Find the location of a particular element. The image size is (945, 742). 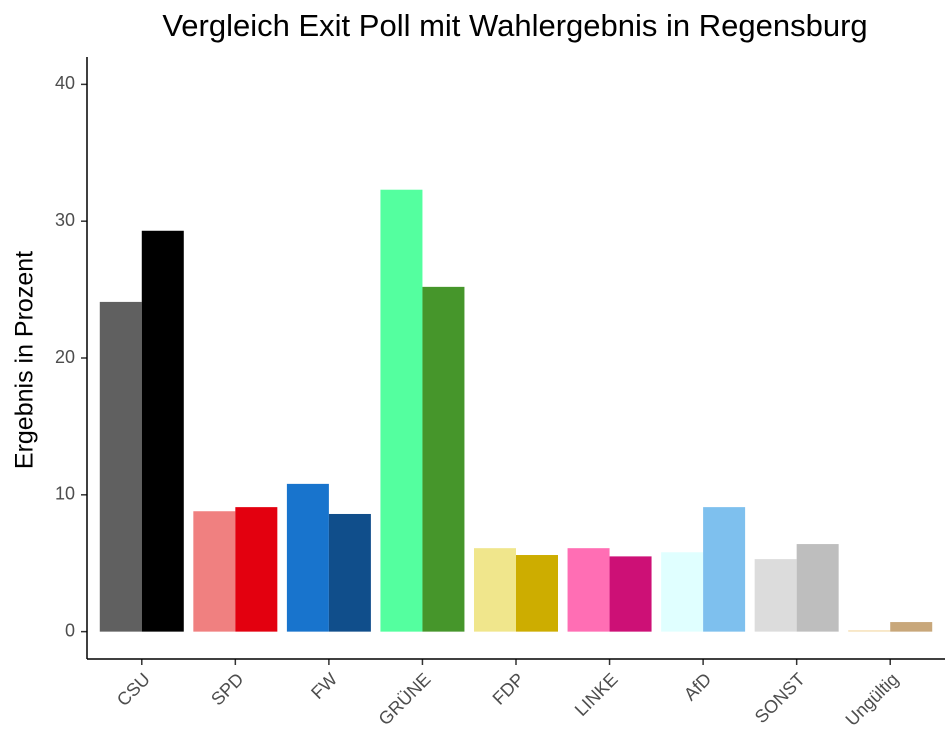

x-tick-label: CSU is located at coordinates (133, 689).